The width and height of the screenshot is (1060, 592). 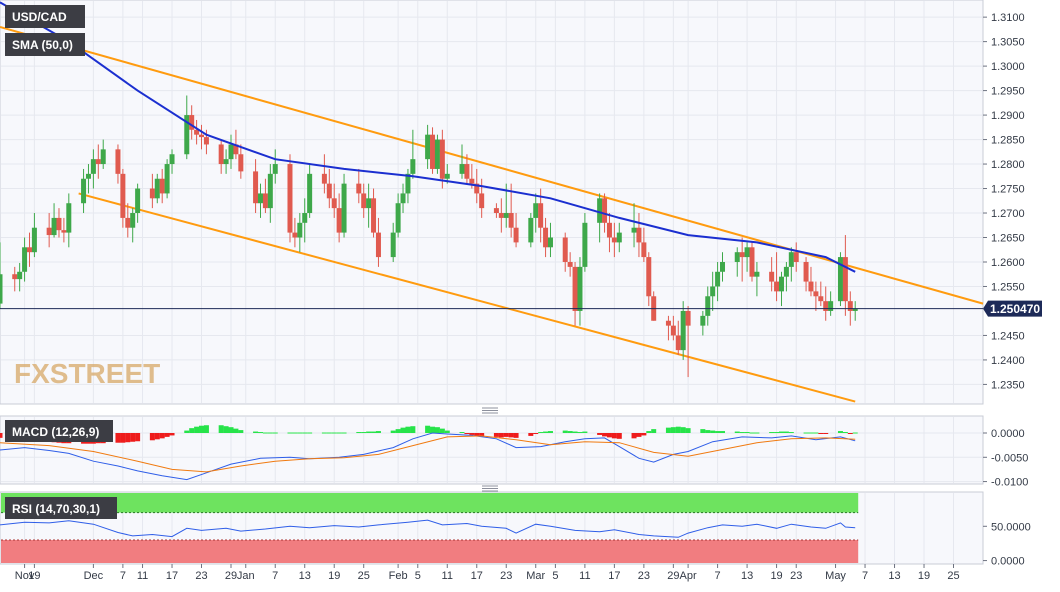 What do you see at coordinates (1008, 336) in the screenshot?
I see `price-y-tick-label: 1.2450` at bounding box center [1008, 336].